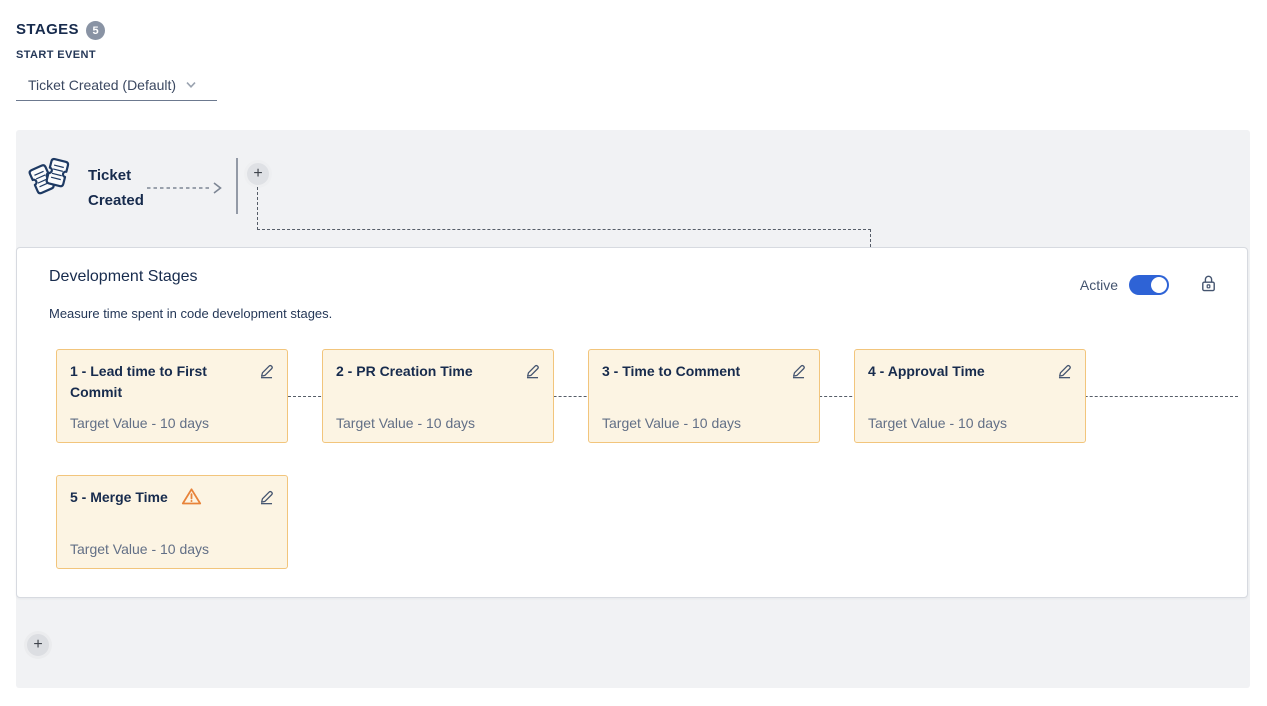  I want to click on stage-title: 4 - Approval Time, so click(926, 371).